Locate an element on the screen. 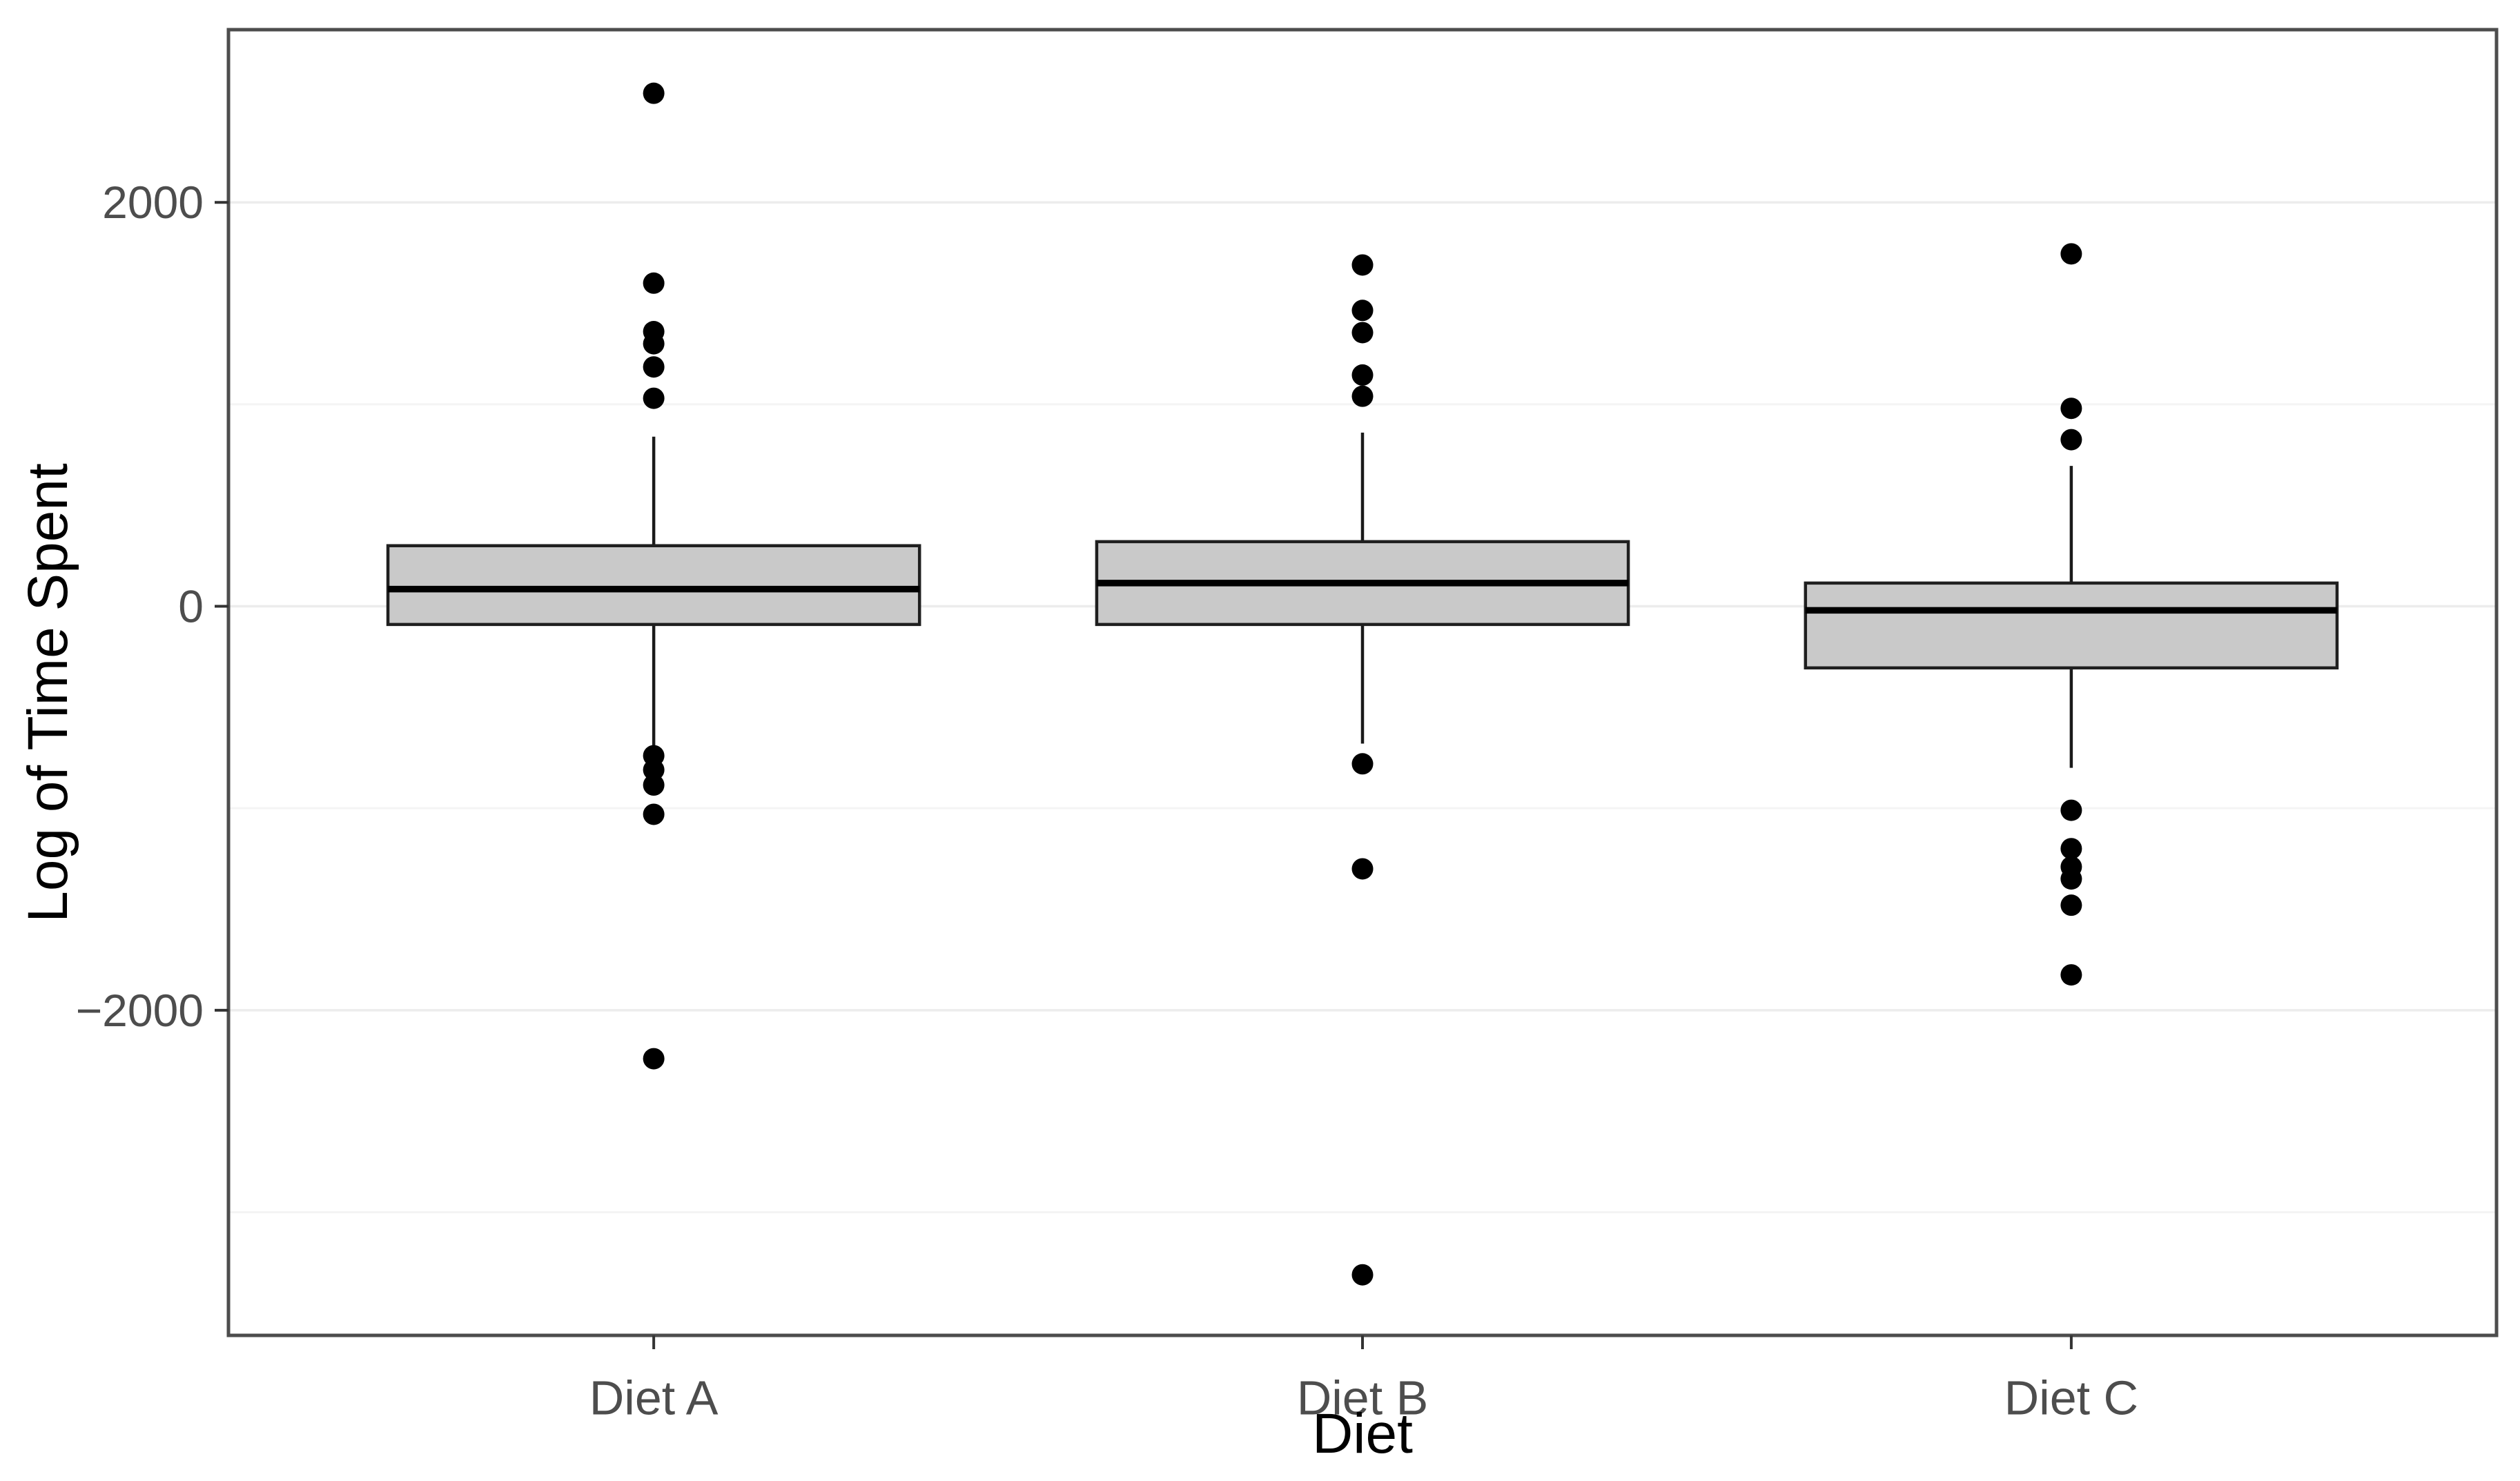  x-axis-title: Diet is located at coordinates (1362, 1433).